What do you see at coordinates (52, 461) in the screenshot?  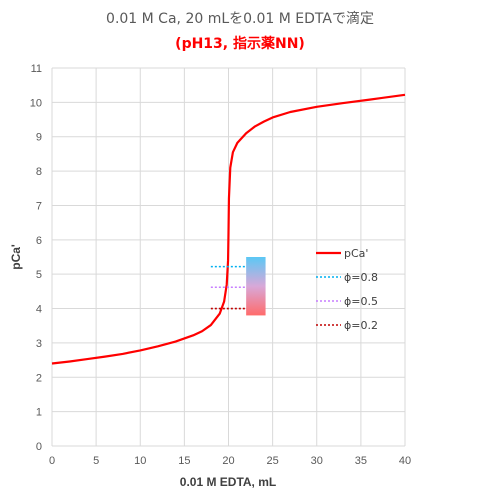 I see `x-tick-label: 0` at bounding box center [52, 461].